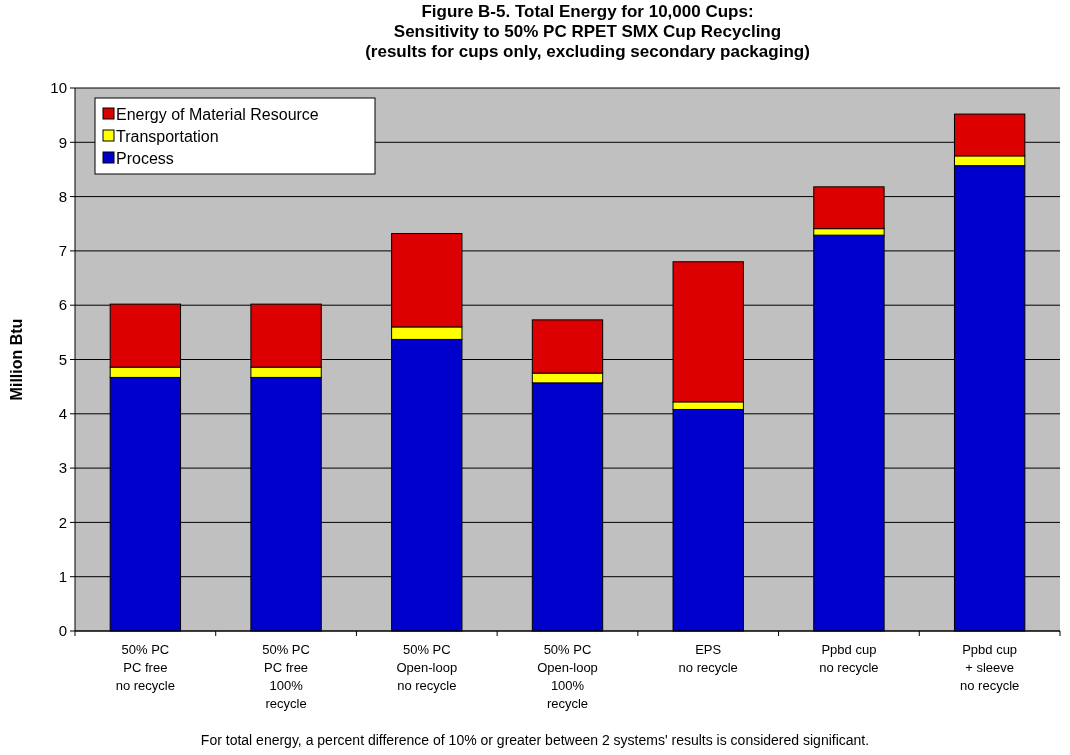  I want to click on legend-label: Process, so click(145, 158).